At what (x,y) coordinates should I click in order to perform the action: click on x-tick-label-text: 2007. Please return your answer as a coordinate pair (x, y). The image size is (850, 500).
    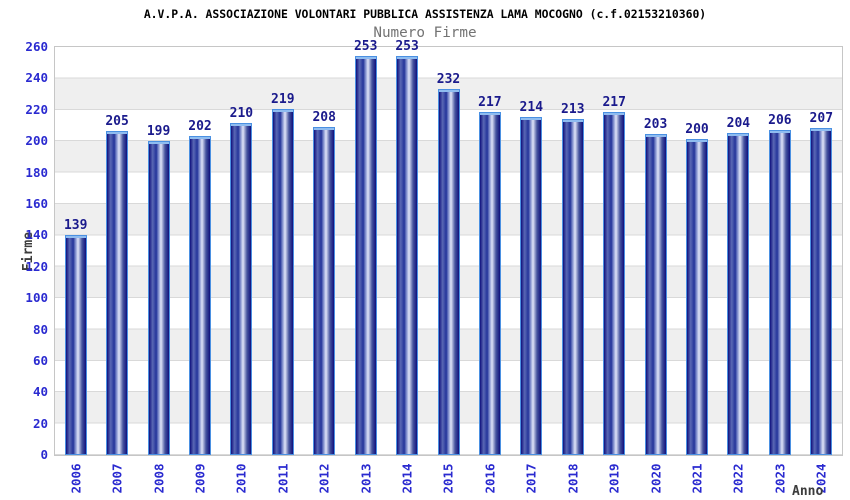
    Looking at the image, I should click on (117, 478).